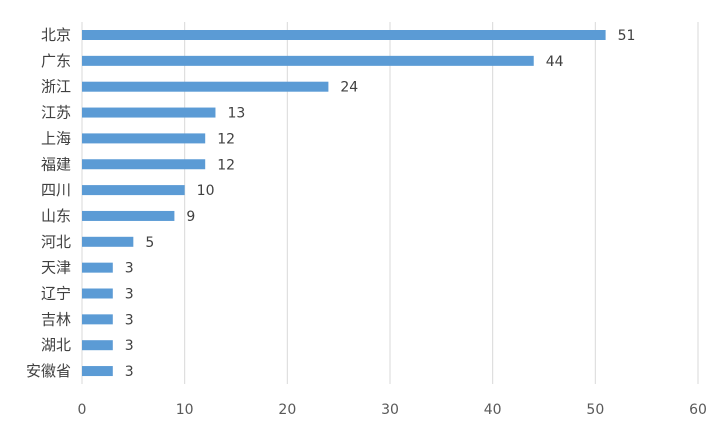 This screenshot has width=720, height=432. I want to click on category-label: 浙江, so click(56, 87).